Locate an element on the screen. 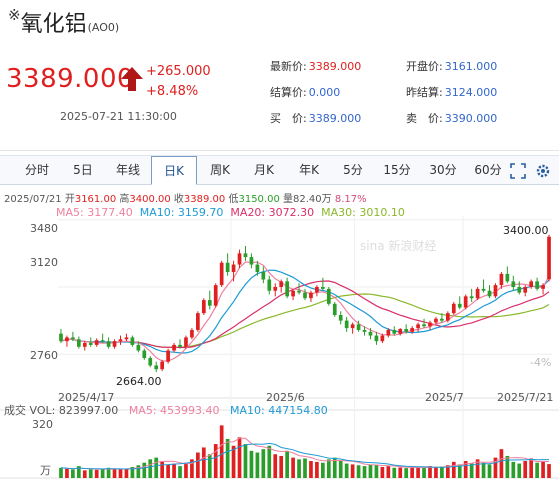 The image size is (559, 479). period-tabs: 分时 5日 年线 日K 周K 月K 年K 5分 15分 30分 60分 is located at coordinates (279, 170).